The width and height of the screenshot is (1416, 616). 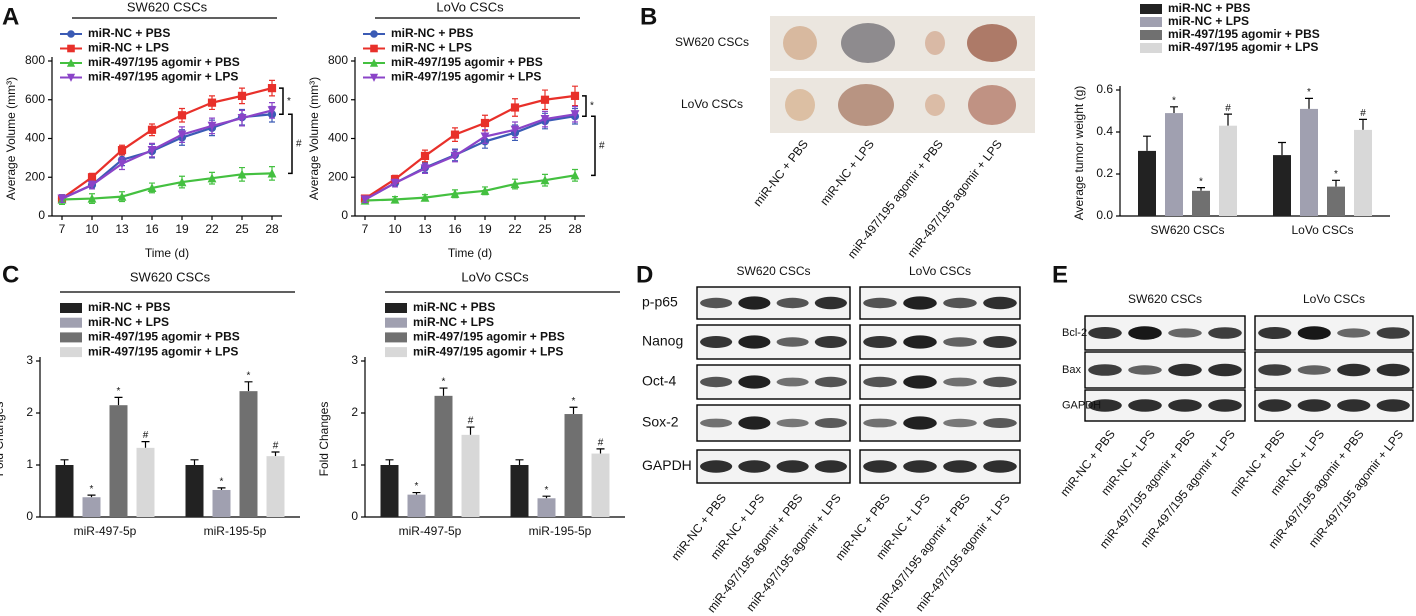 I want to click on y-tick-label: 0.2, so click(x=1104, y=173).